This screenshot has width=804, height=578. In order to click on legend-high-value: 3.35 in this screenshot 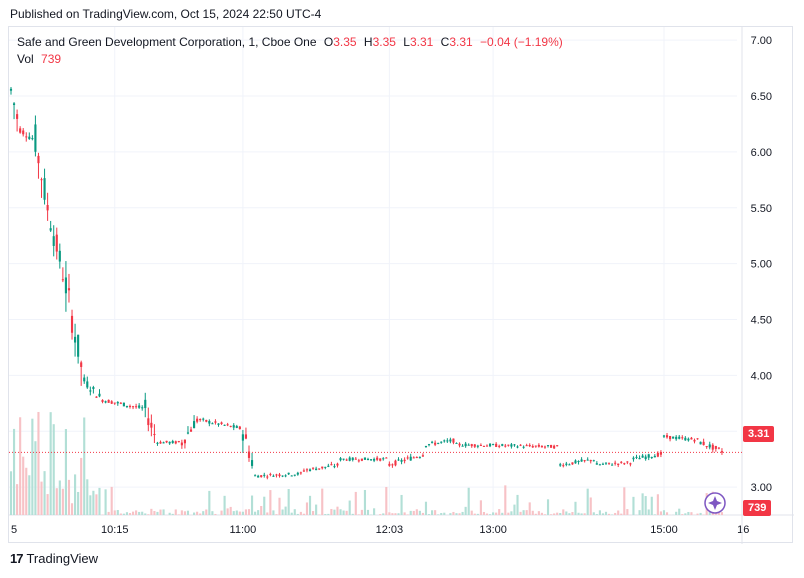, I will do `click(384, 42)`.